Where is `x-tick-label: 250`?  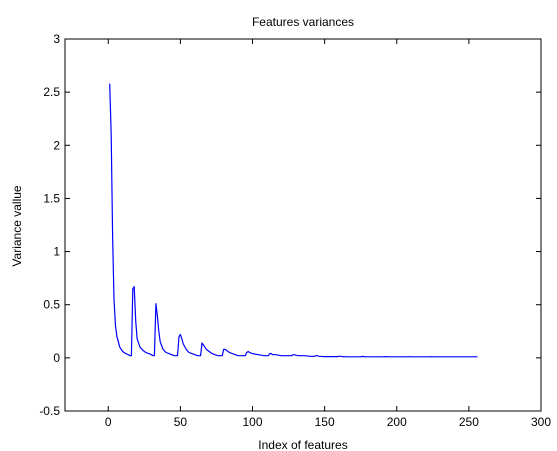
x-tick-label: 250 is located at coordinates (469, 422).